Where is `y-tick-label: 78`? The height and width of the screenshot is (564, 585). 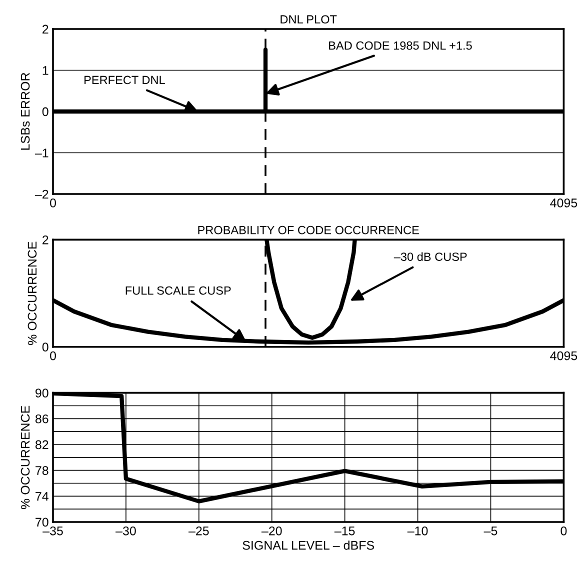
y-tick-label: 78 is located at coordinates (42, 470).